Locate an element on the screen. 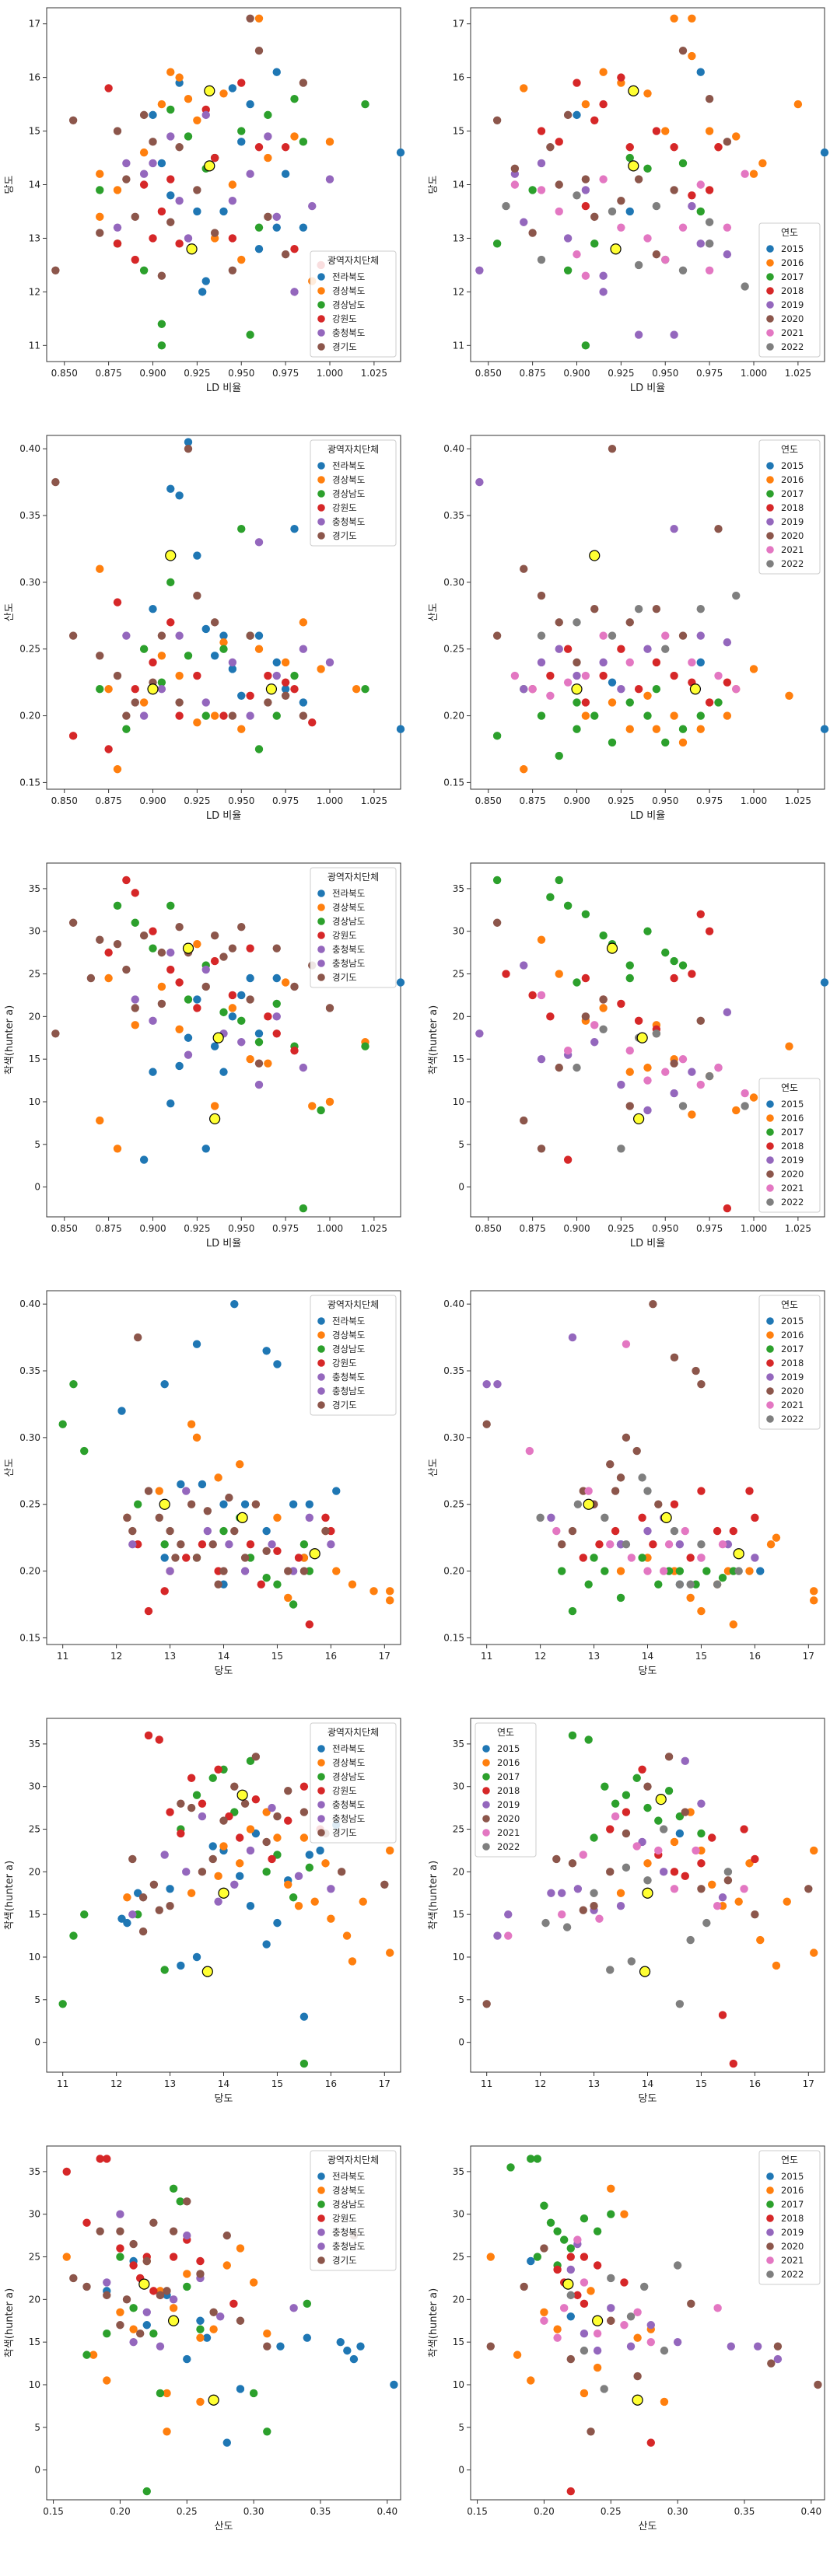  highlight-point is located at coordinates (153, 689).